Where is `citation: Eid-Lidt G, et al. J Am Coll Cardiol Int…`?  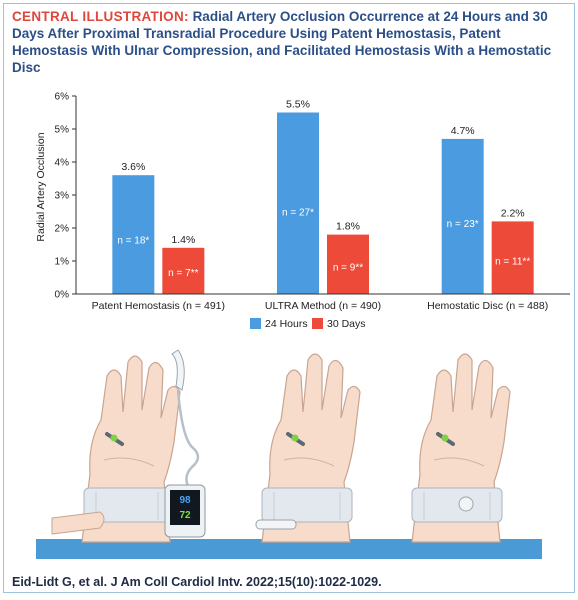
citation: Eid-Lidt G, et al. J Am Coll Cardiol Int… is located at coordinates (197, 582).